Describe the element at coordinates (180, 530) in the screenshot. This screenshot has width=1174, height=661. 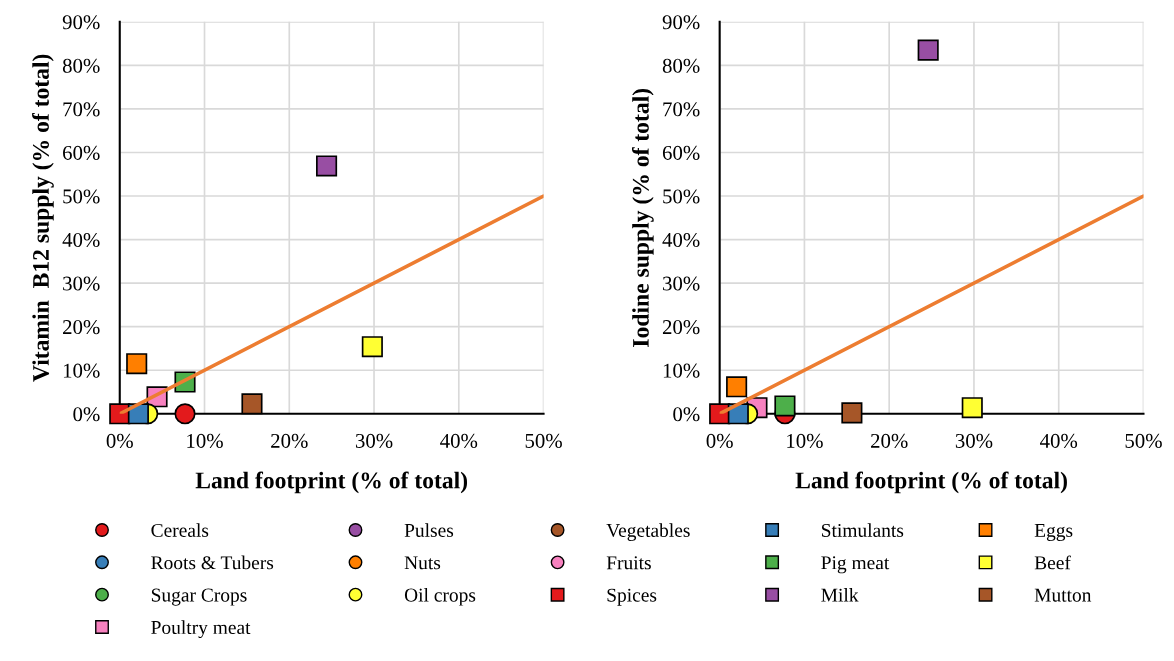
I see `legend-label: Cereals` at that location.